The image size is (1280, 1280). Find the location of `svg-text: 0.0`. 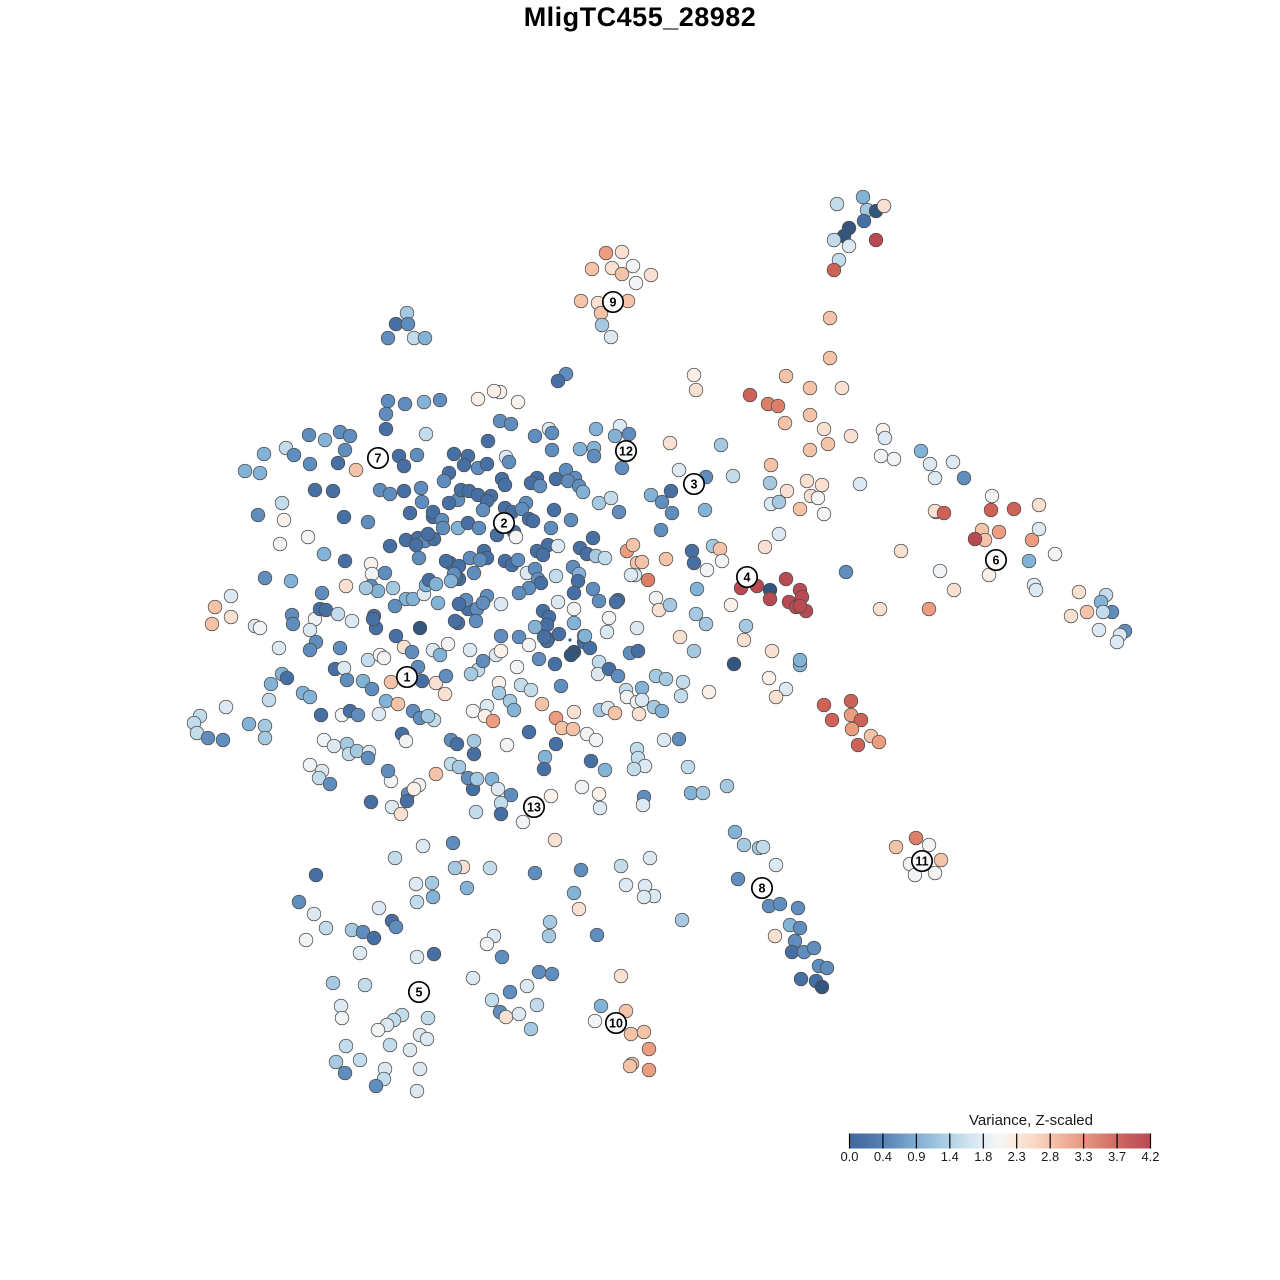

svg-text: 0.0 is located at coordinates (849, 1156).